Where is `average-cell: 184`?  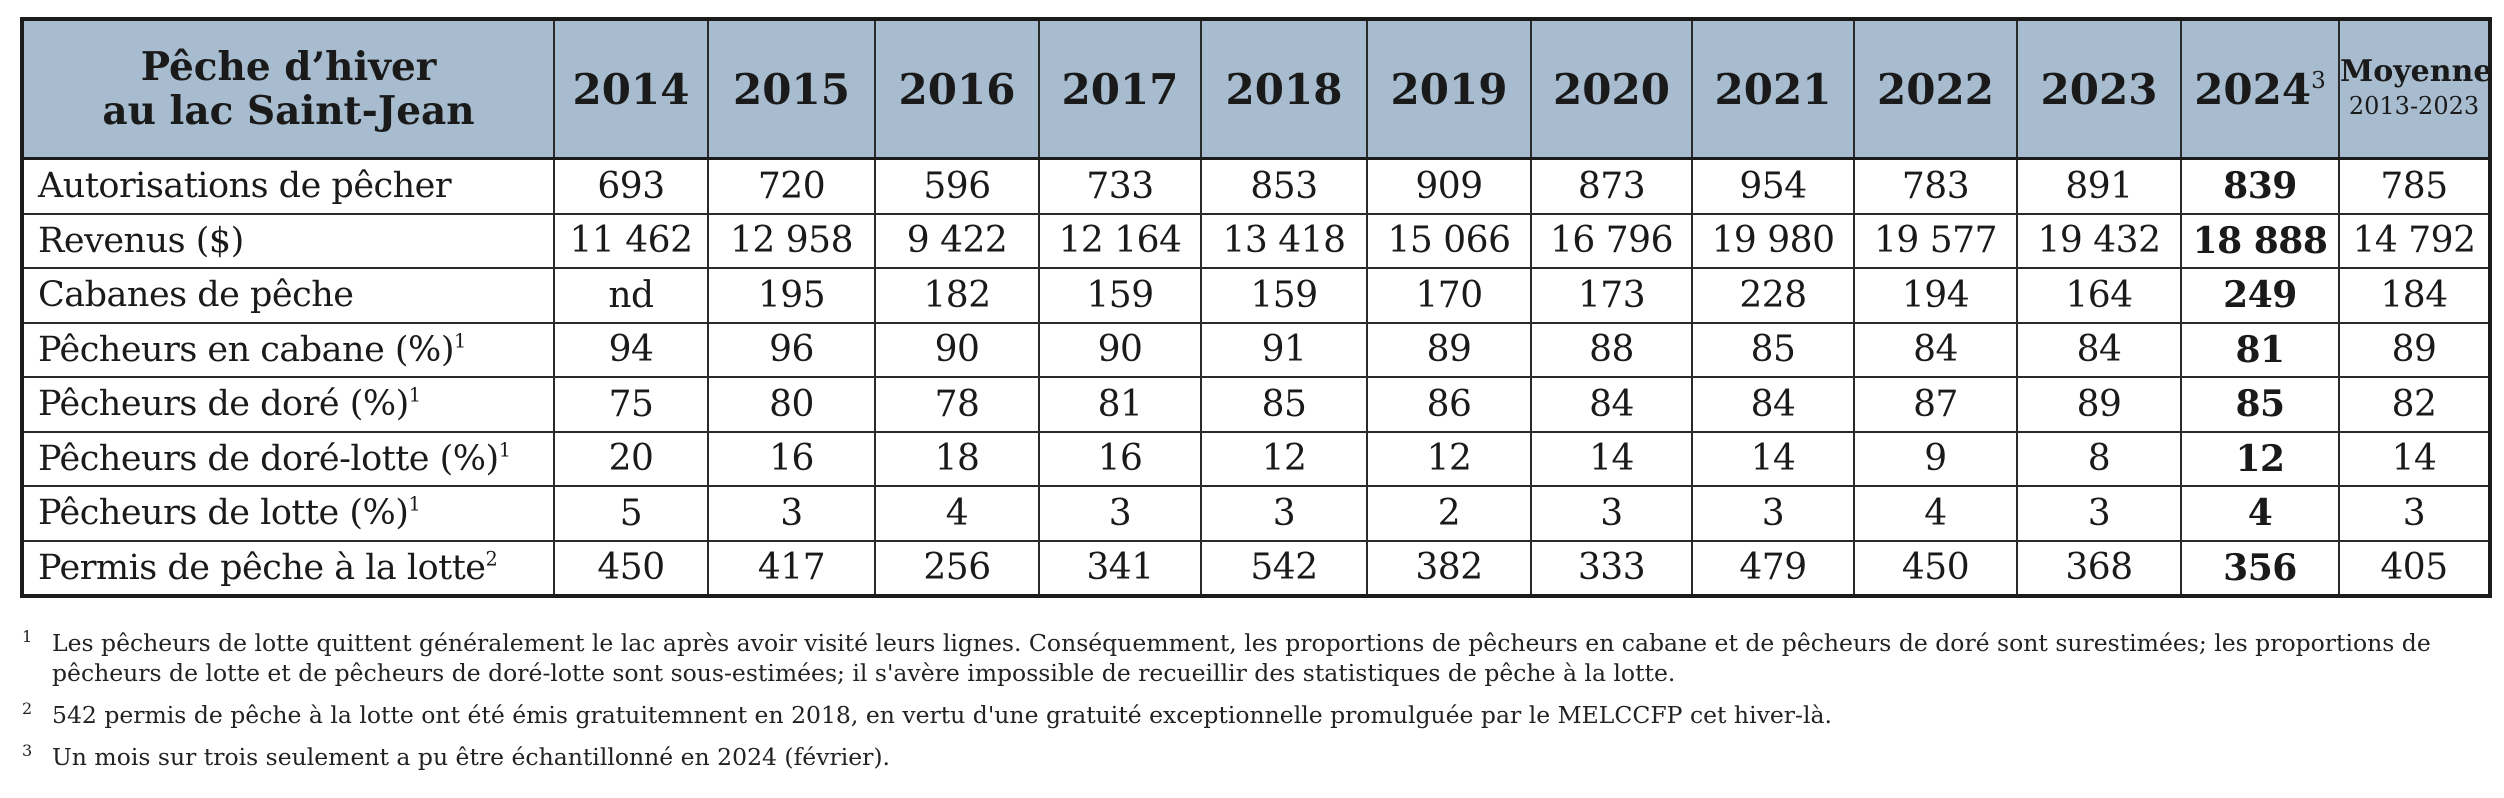
average-cell: 184 is located at coordinates (2414, 295).